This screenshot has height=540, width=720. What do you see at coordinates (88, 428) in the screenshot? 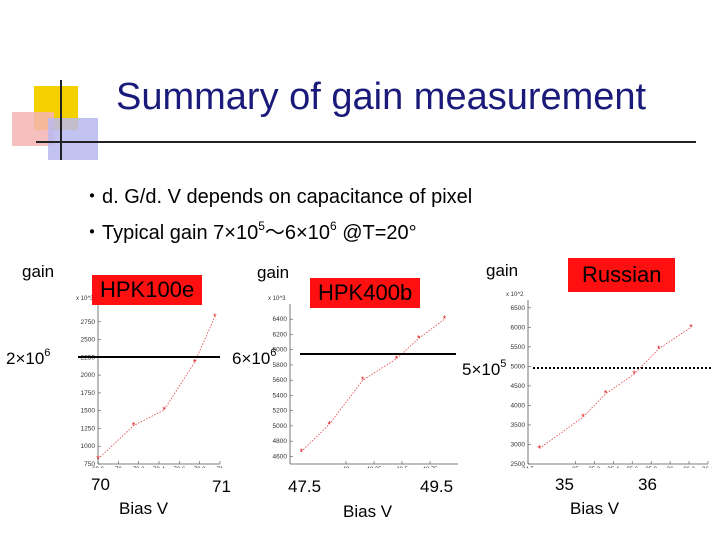
I see `y-tick-label: 1250` at bounding box center [88, 428].